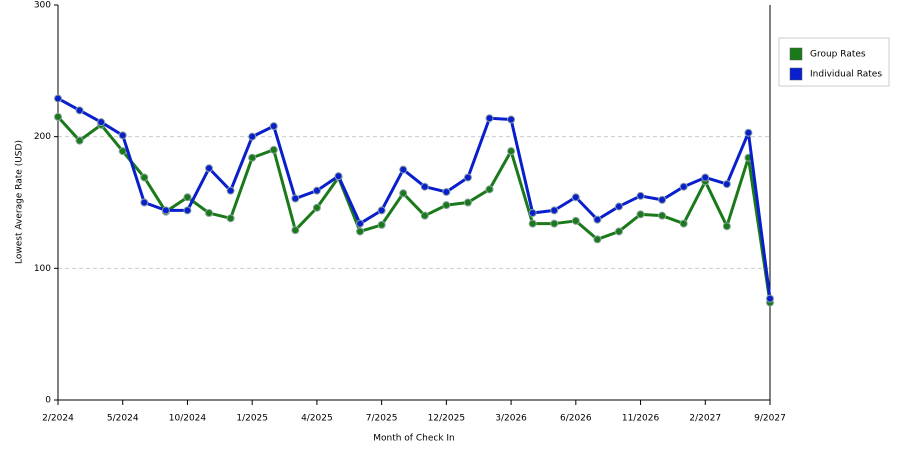  I want to click on x-tick-label: 12/2025, so click(446, 419).